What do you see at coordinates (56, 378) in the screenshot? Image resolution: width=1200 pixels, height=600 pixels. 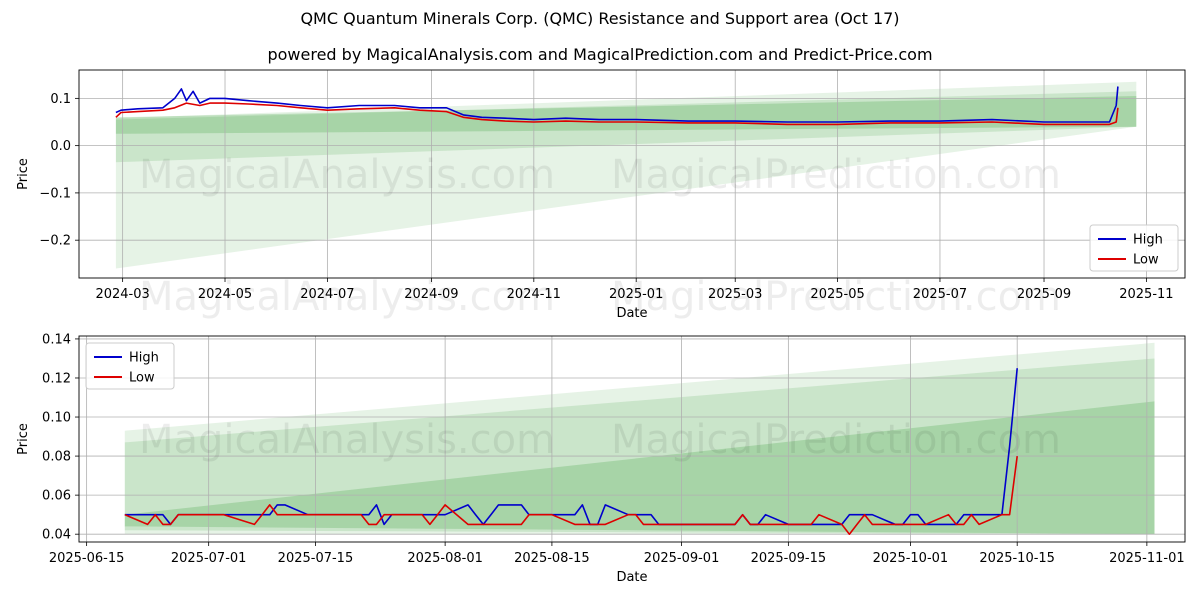 I see `y-tick-label: 0.12` at bounding box center [56, 378].